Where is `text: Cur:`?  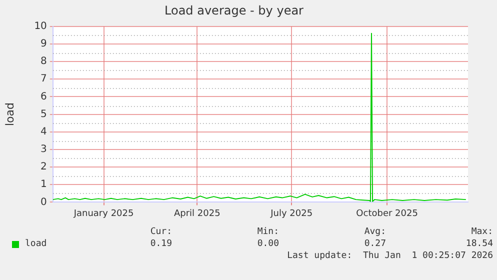 text: Cur: is located at coordinates (160, 232).